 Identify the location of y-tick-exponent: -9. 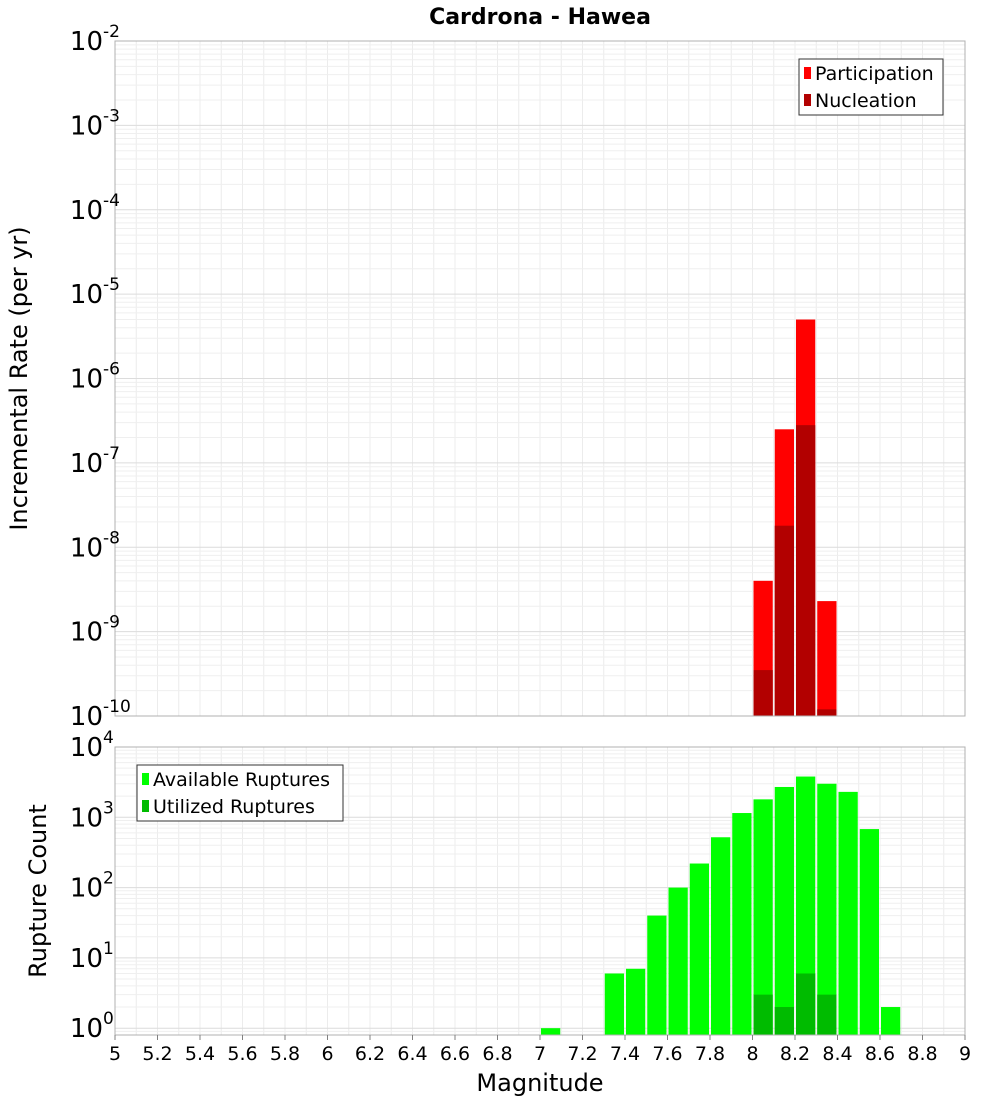
(111, 623).